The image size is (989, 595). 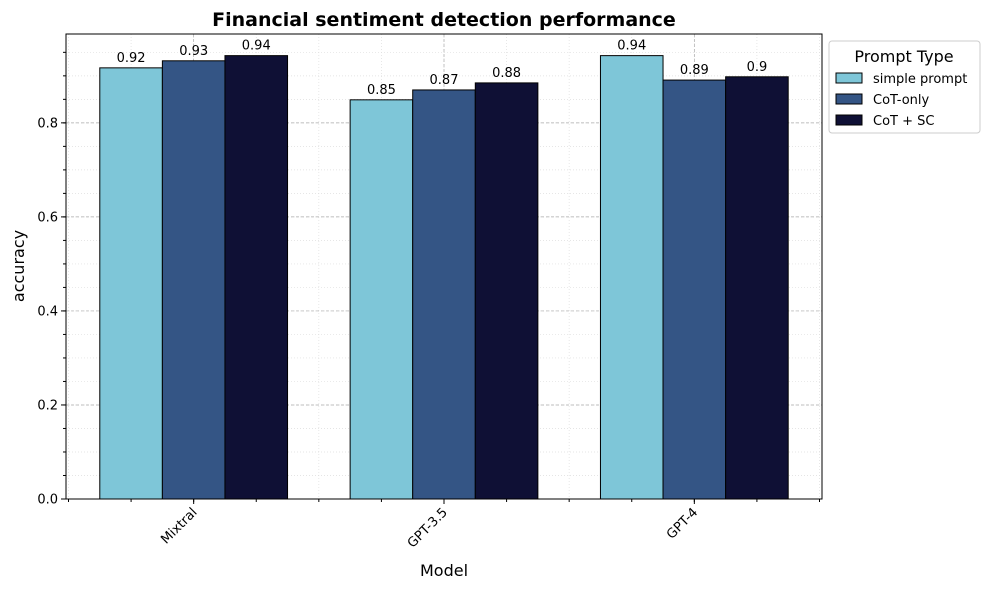 What do you see at coordinates (47, 123) in the screenshot?
I see `y-tick-label: 0.8` at bounding box center [47, 123].